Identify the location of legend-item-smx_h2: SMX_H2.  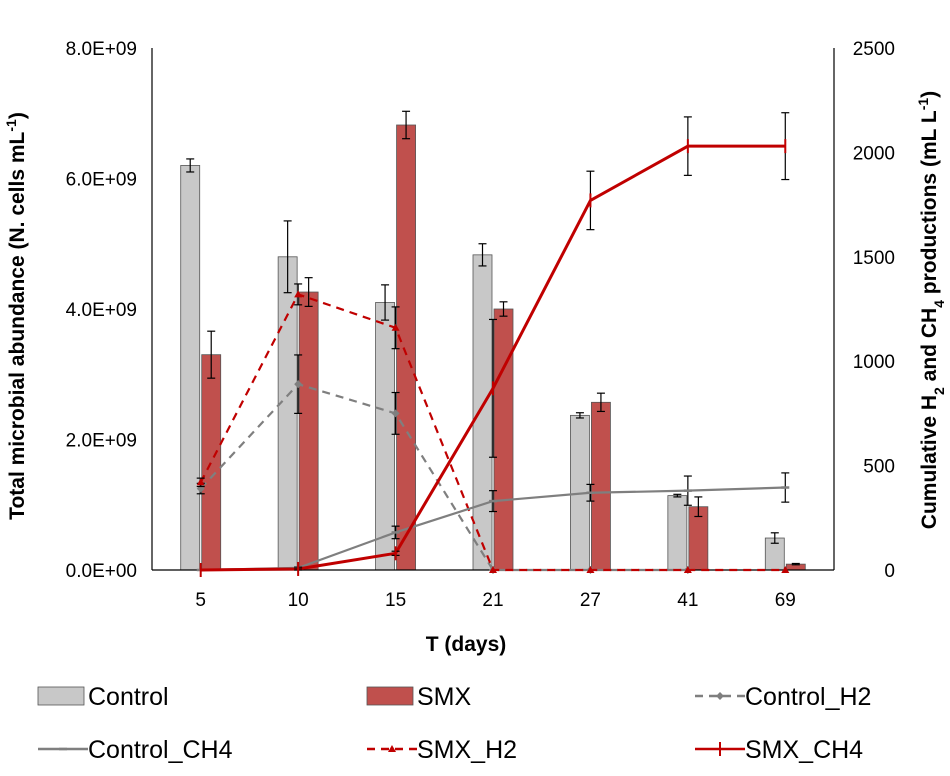
(442, 750).